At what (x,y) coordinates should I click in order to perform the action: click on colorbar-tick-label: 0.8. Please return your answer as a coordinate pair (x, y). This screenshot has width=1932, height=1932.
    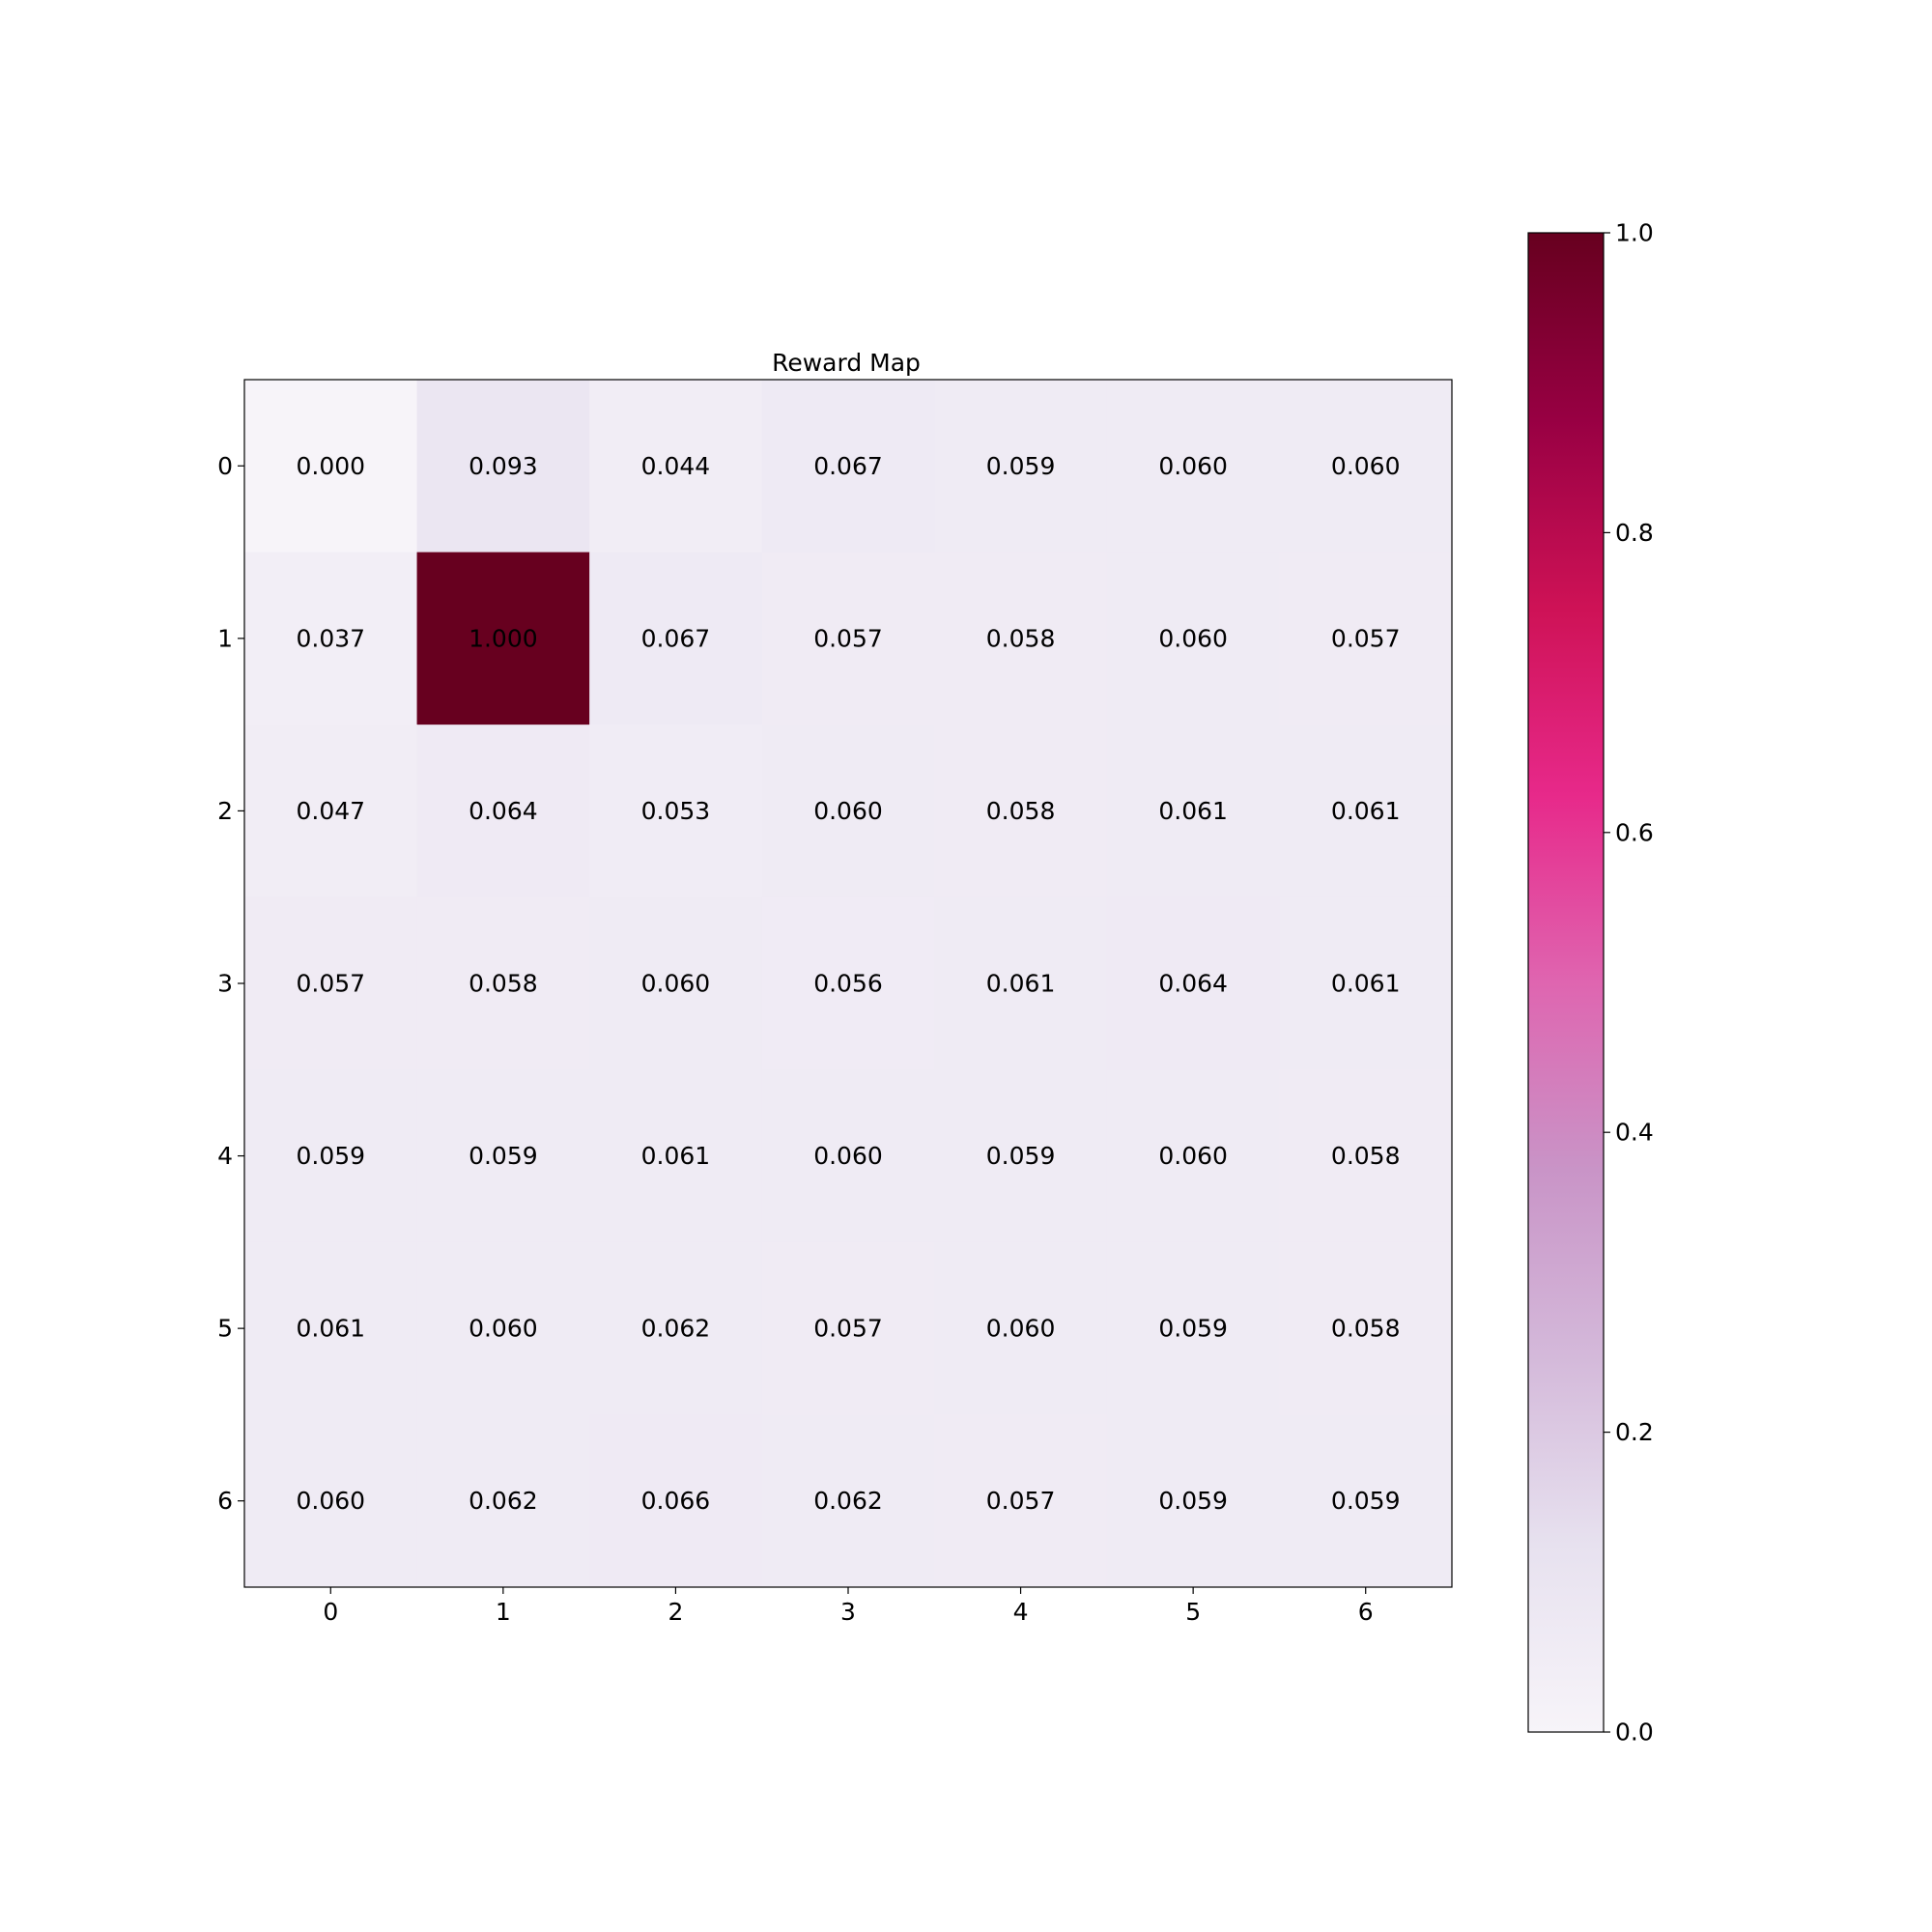
    Looking at the image, I should click on (1634, 533).